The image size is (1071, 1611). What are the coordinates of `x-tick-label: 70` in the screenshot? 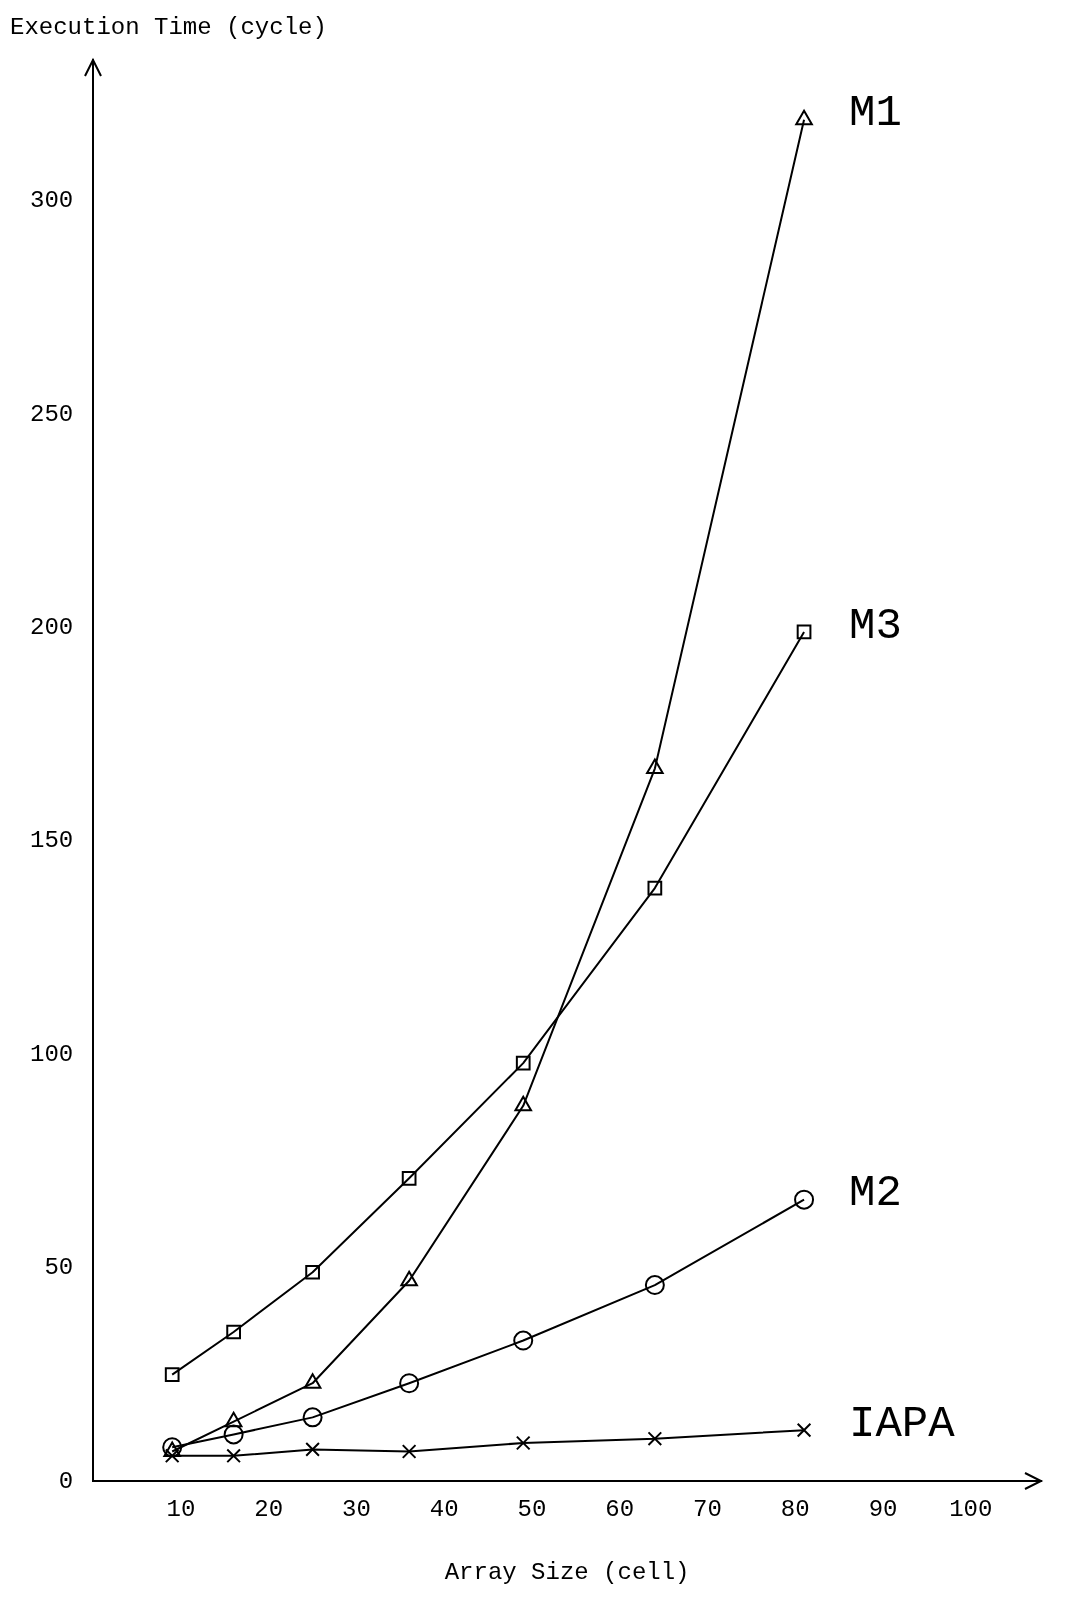 It's located at (707, 1510).